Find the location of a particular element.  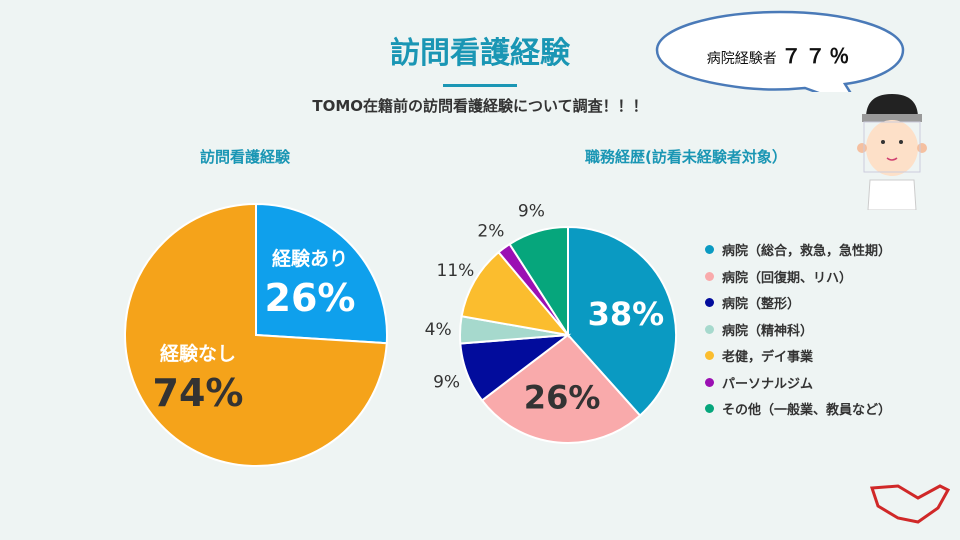

slice-value: 2% is located at coordinates (490, 231).